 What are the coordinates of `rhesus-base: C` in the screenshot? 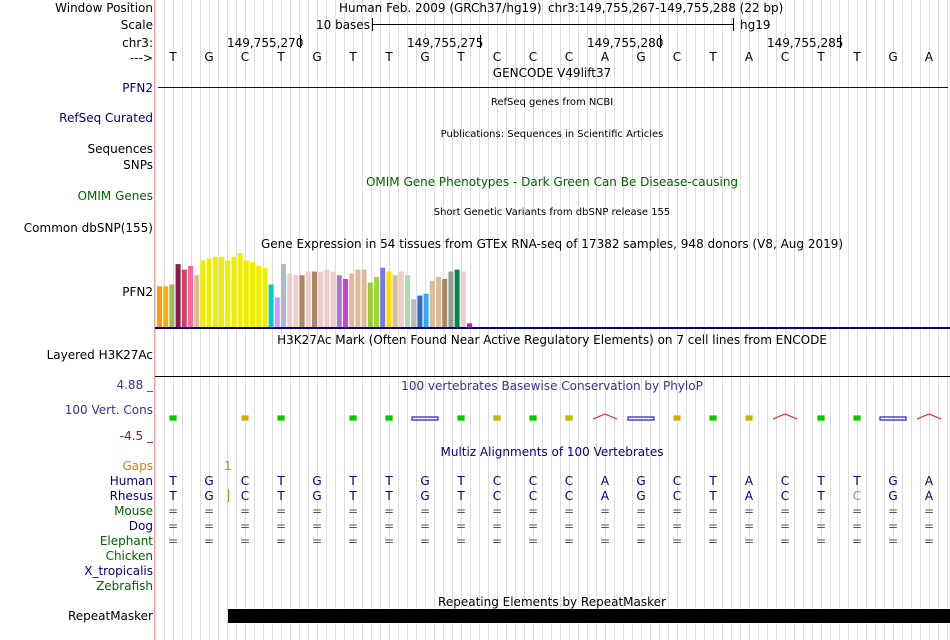 It's located at (785, 496).